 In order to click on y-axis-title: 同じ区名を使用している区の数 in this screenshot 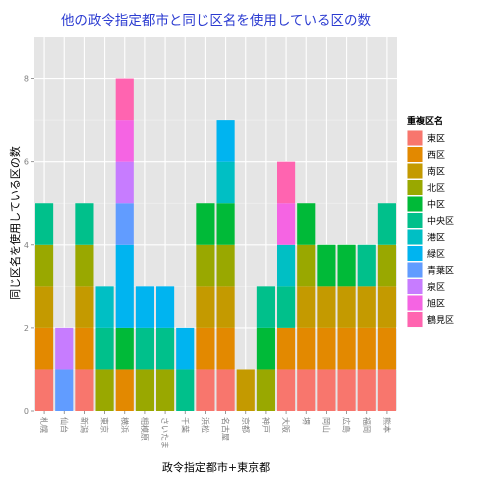, I will do `click(15, 223)`.